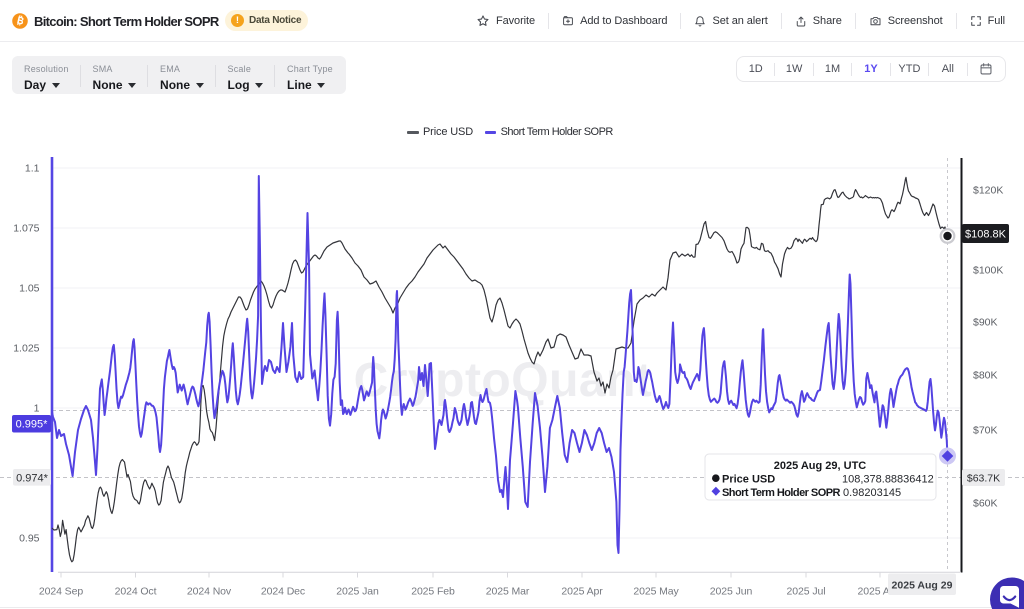 The image size is (1024, 609). Describe the element at coordinates (503, 380) in the screenshot. I see `svg-text: CryptoQuant` at that location.